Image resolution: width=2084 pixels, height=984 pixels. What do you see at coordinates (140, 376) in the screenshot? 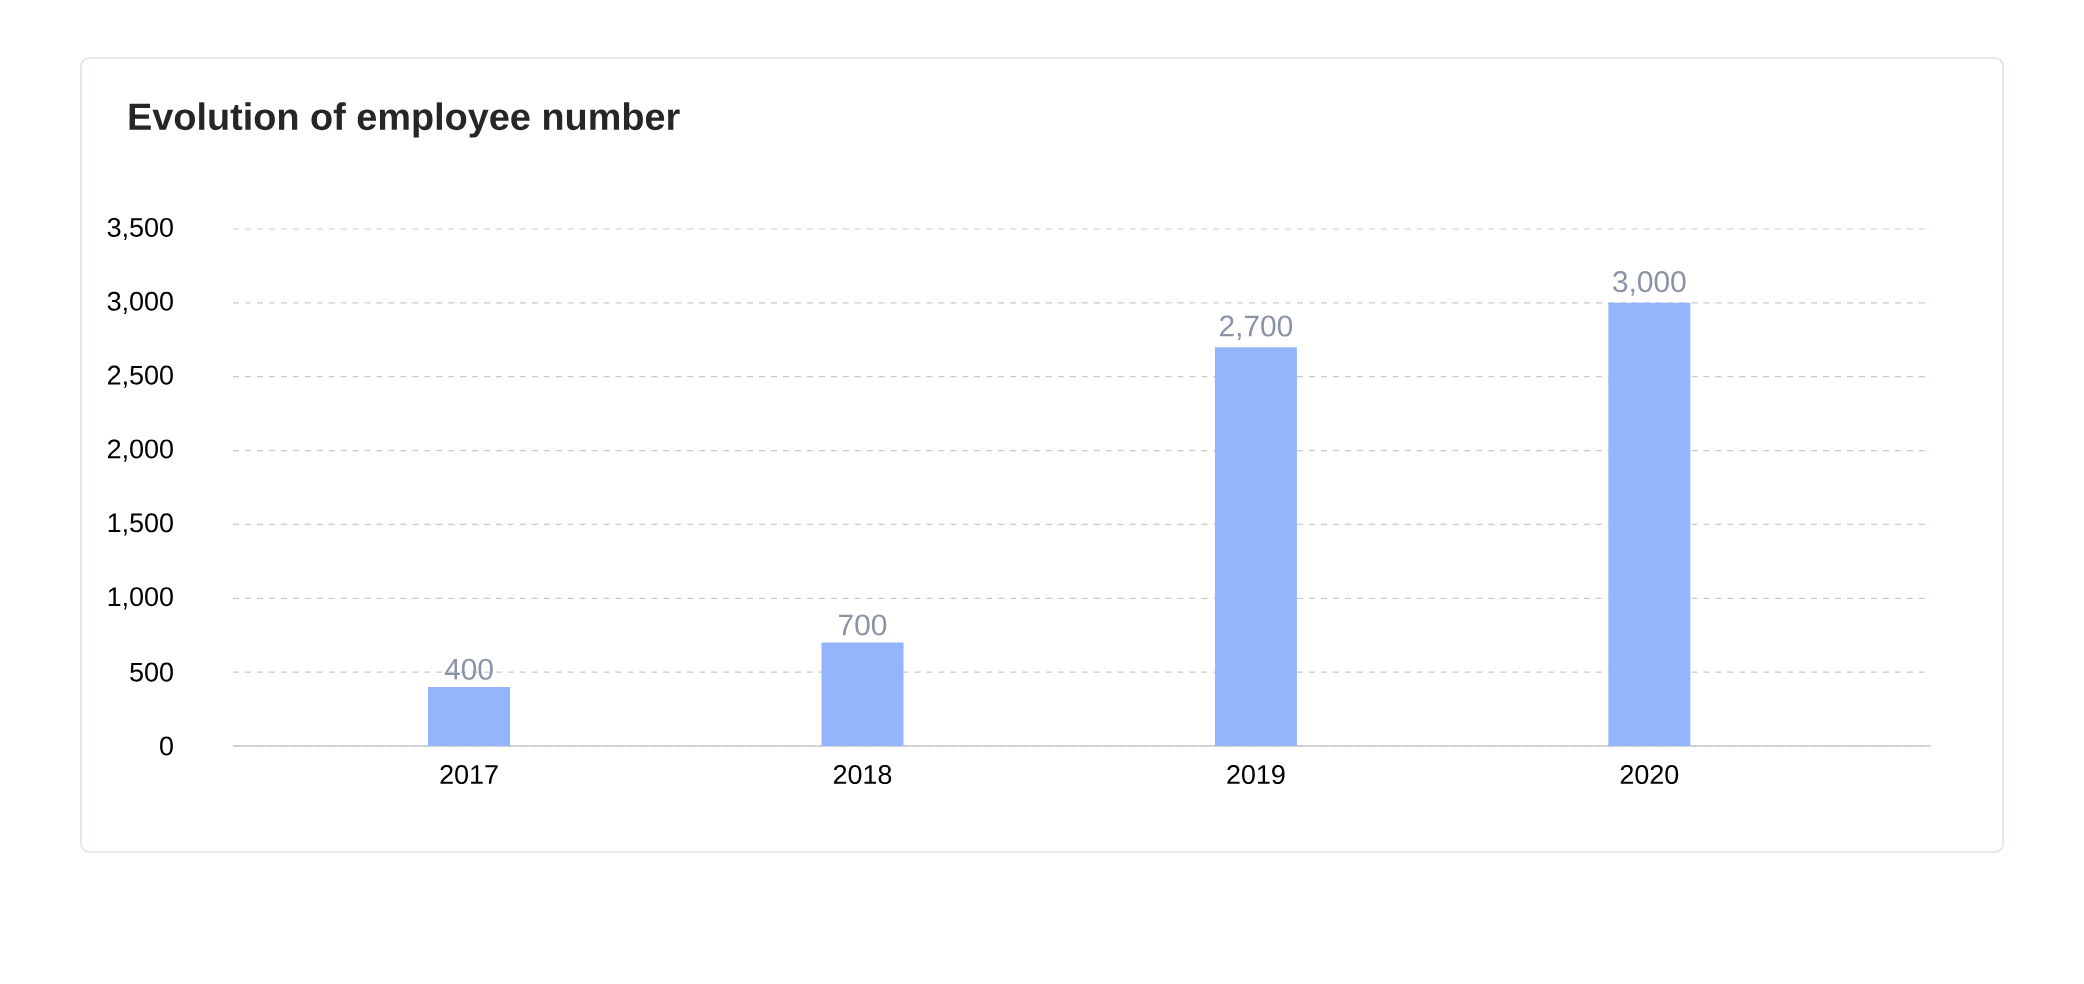
I see `y-tick-label: 2,500` at bounding box center [140, 376].